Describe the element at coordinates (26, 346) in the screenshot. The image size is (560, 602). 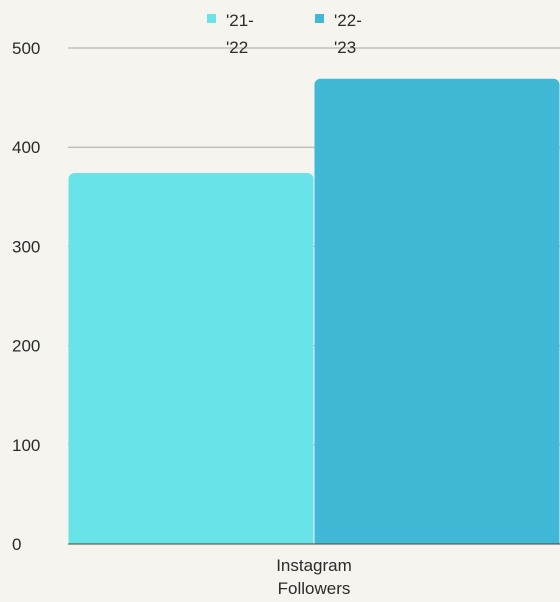
I see `y-tick-label-200: 200` at that location.